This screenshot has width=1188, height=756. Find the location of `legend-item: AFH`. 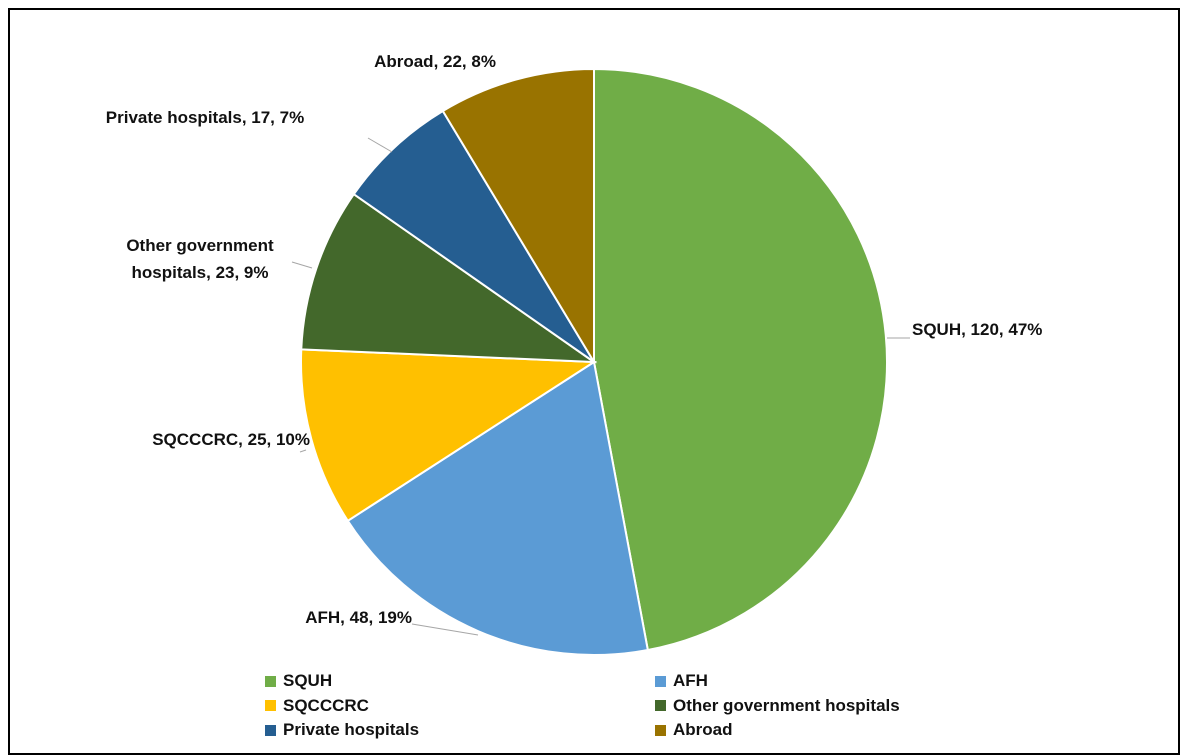

legend-item: AFH is located at coordinates (681, 681).